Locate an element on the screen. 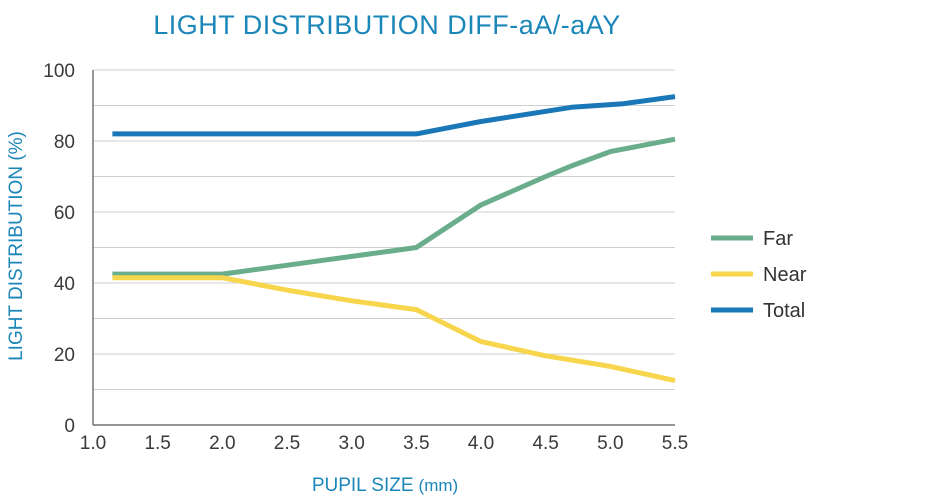 The height and width of the screenshot is (502, 929). legend-label-total: Total is located at coordinates (784, 311).